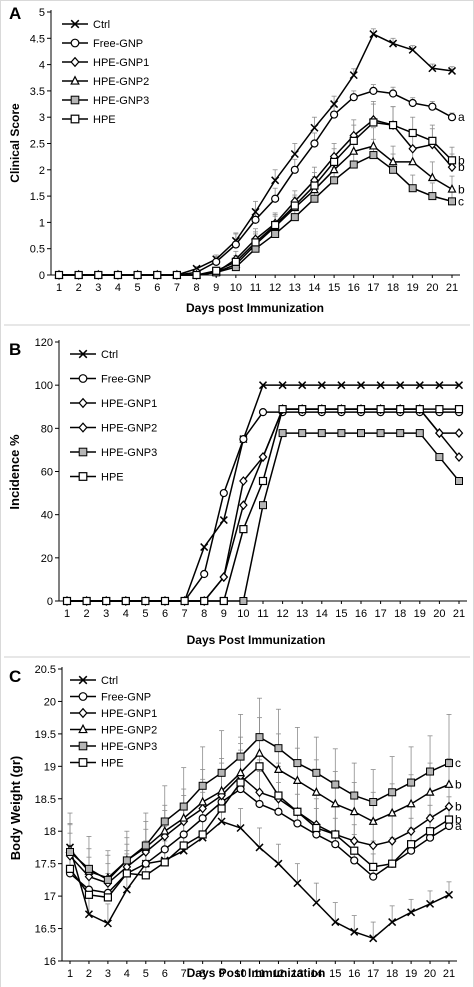  What do you see at coordinates (37, 250) in the screenshot?
I see `y-tick-label-a: 0.5` at bounding box center [37, 250].